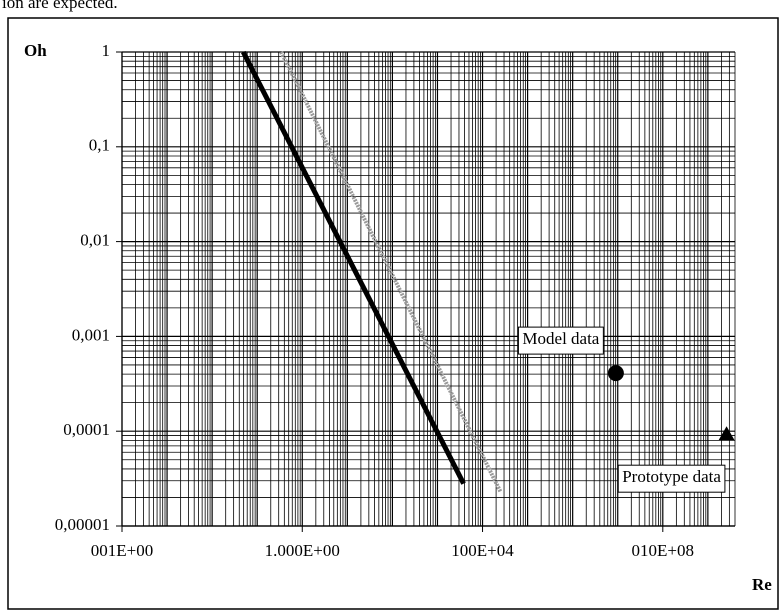 This screenshot has height=611, width=781. Describe the element at coordinates (762, 584) in the screenshot. I see `x-axis-title: Re` at that location.